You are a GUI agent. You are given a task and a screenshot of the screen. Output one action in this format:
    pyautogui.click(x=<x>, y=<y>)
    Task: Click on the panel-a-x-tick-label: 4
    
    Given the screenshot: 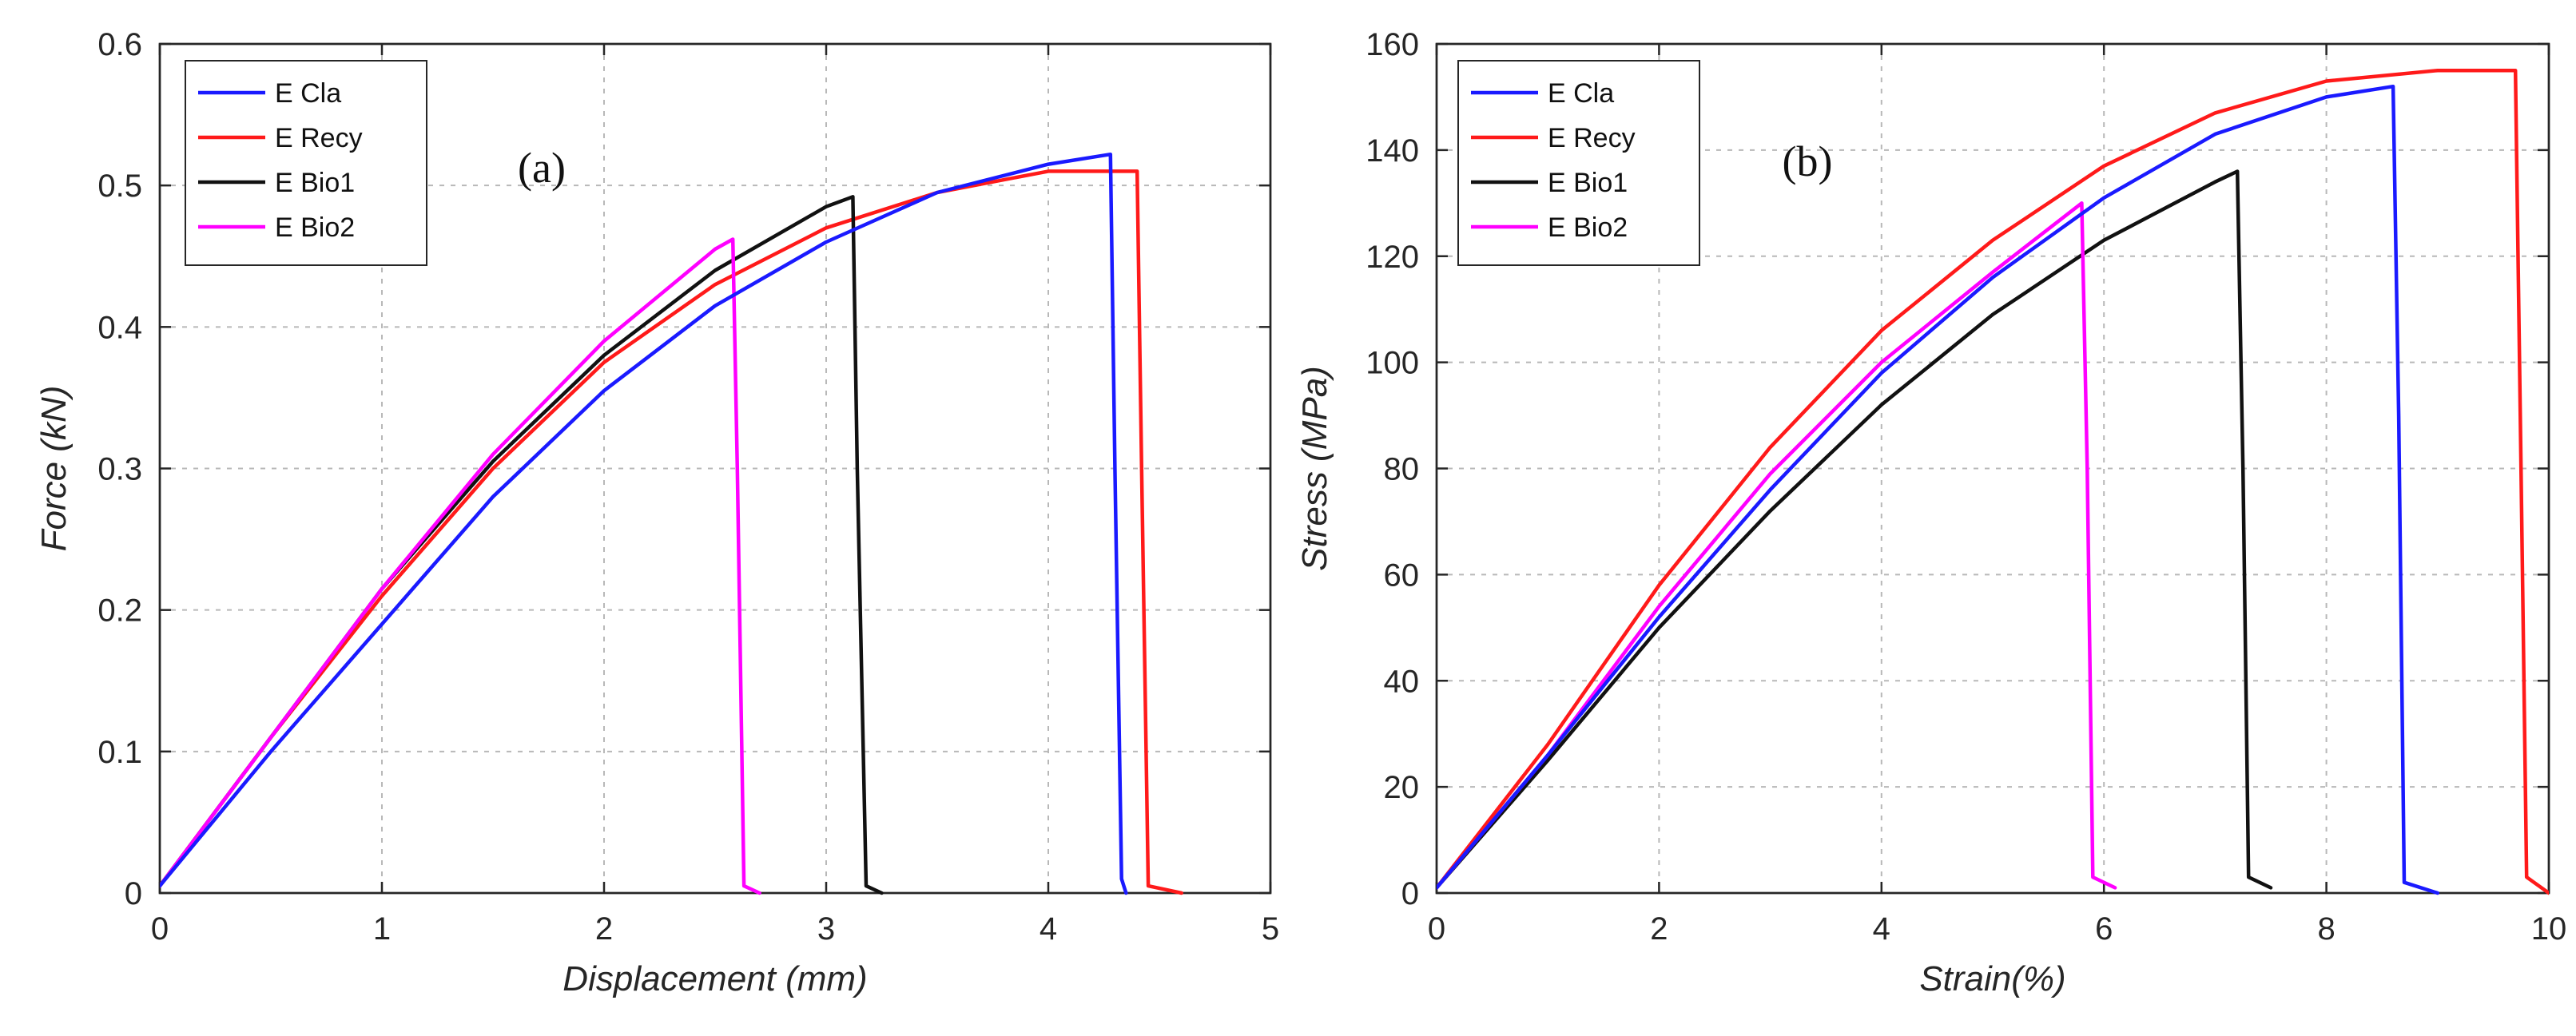 What is the action you would take?
    pyautogui.click(x=1048, y=929)
    